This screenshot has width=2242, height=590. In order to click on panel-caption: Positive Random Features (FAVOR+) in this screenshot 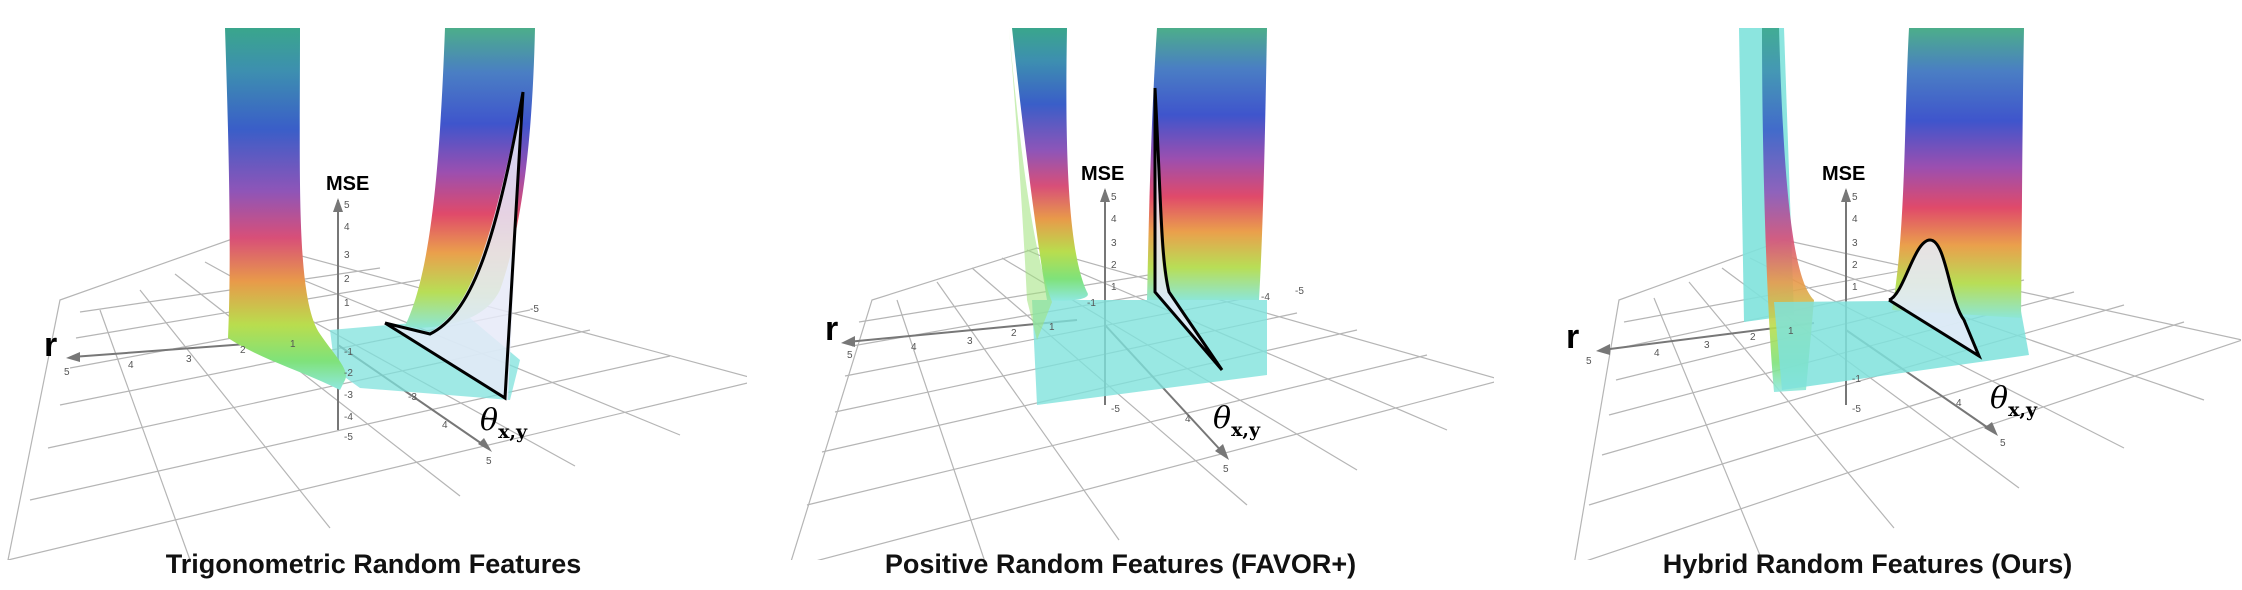, I will do `click(1120, 564)`.